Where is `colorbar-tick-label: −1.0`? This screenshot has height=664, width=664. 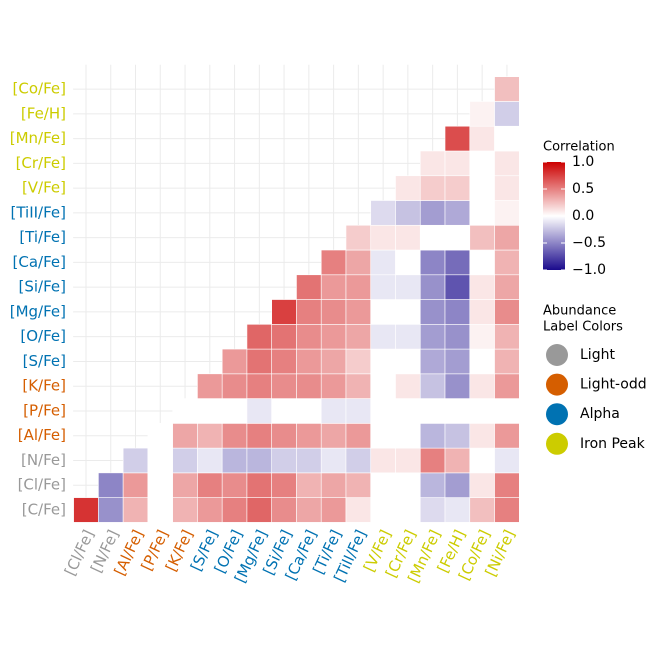 colorbar-tick-label: −1.0 is located at coordinates (589, 270).